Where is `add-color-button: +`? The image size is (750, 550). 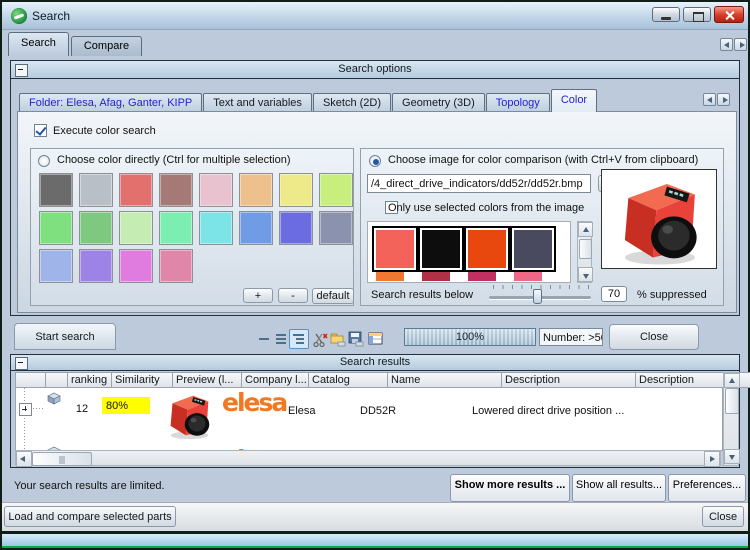 add-color-button: + is located at coordinates (258, 295).